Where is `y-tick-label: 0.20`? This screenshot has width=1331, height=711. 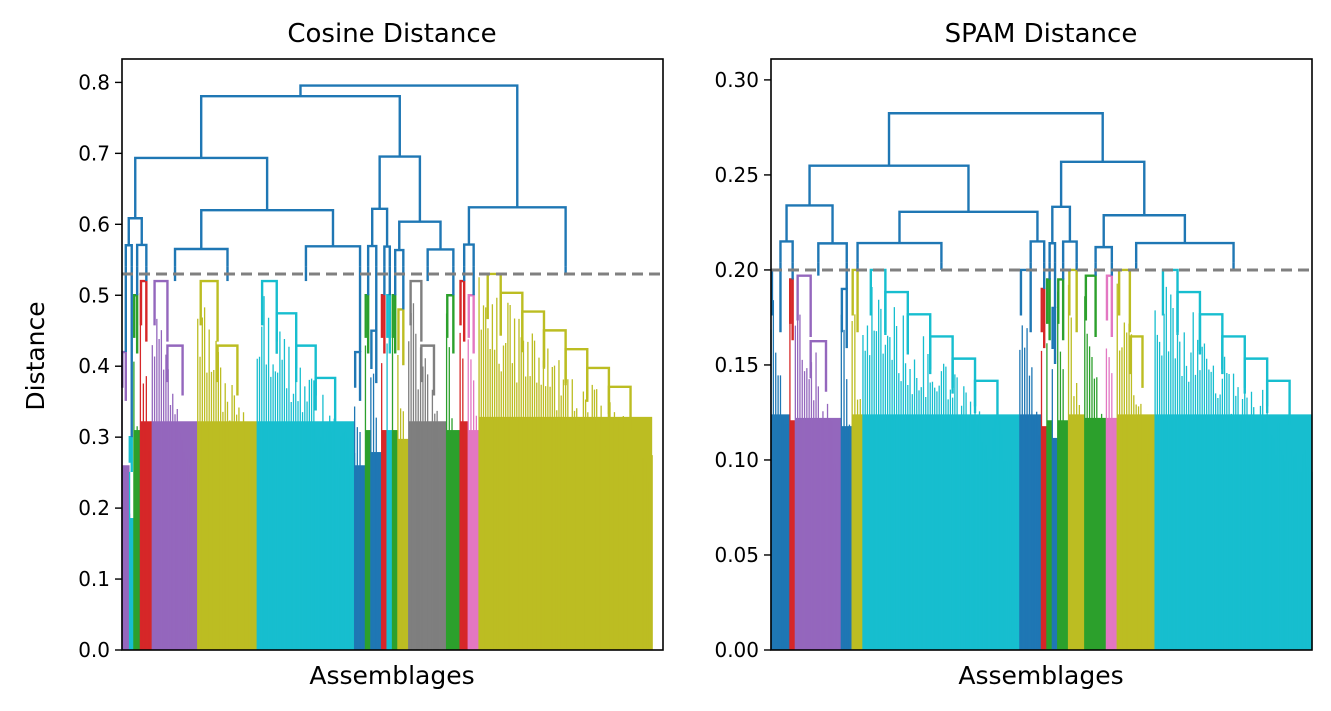
y-tick-label: 0.20 is located at coordinates (736, 270).